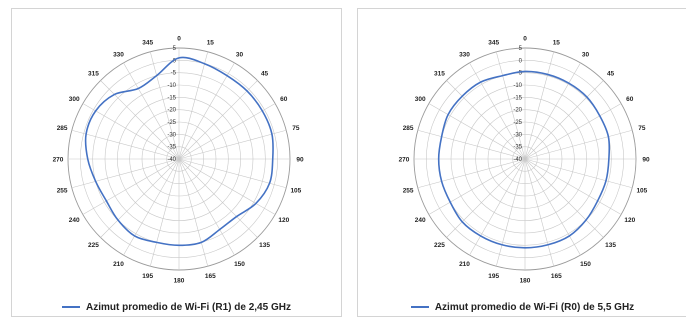  What do you see at coordinates (493, 42) in the screenshot?
I see `angle-tick-label: 345` at bounding box center [493, 42].